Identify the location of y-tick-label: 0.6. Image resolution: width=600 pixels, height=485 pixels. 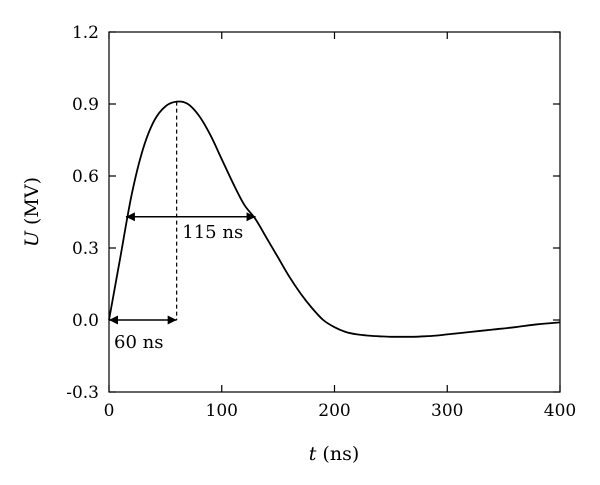
(85, 177).